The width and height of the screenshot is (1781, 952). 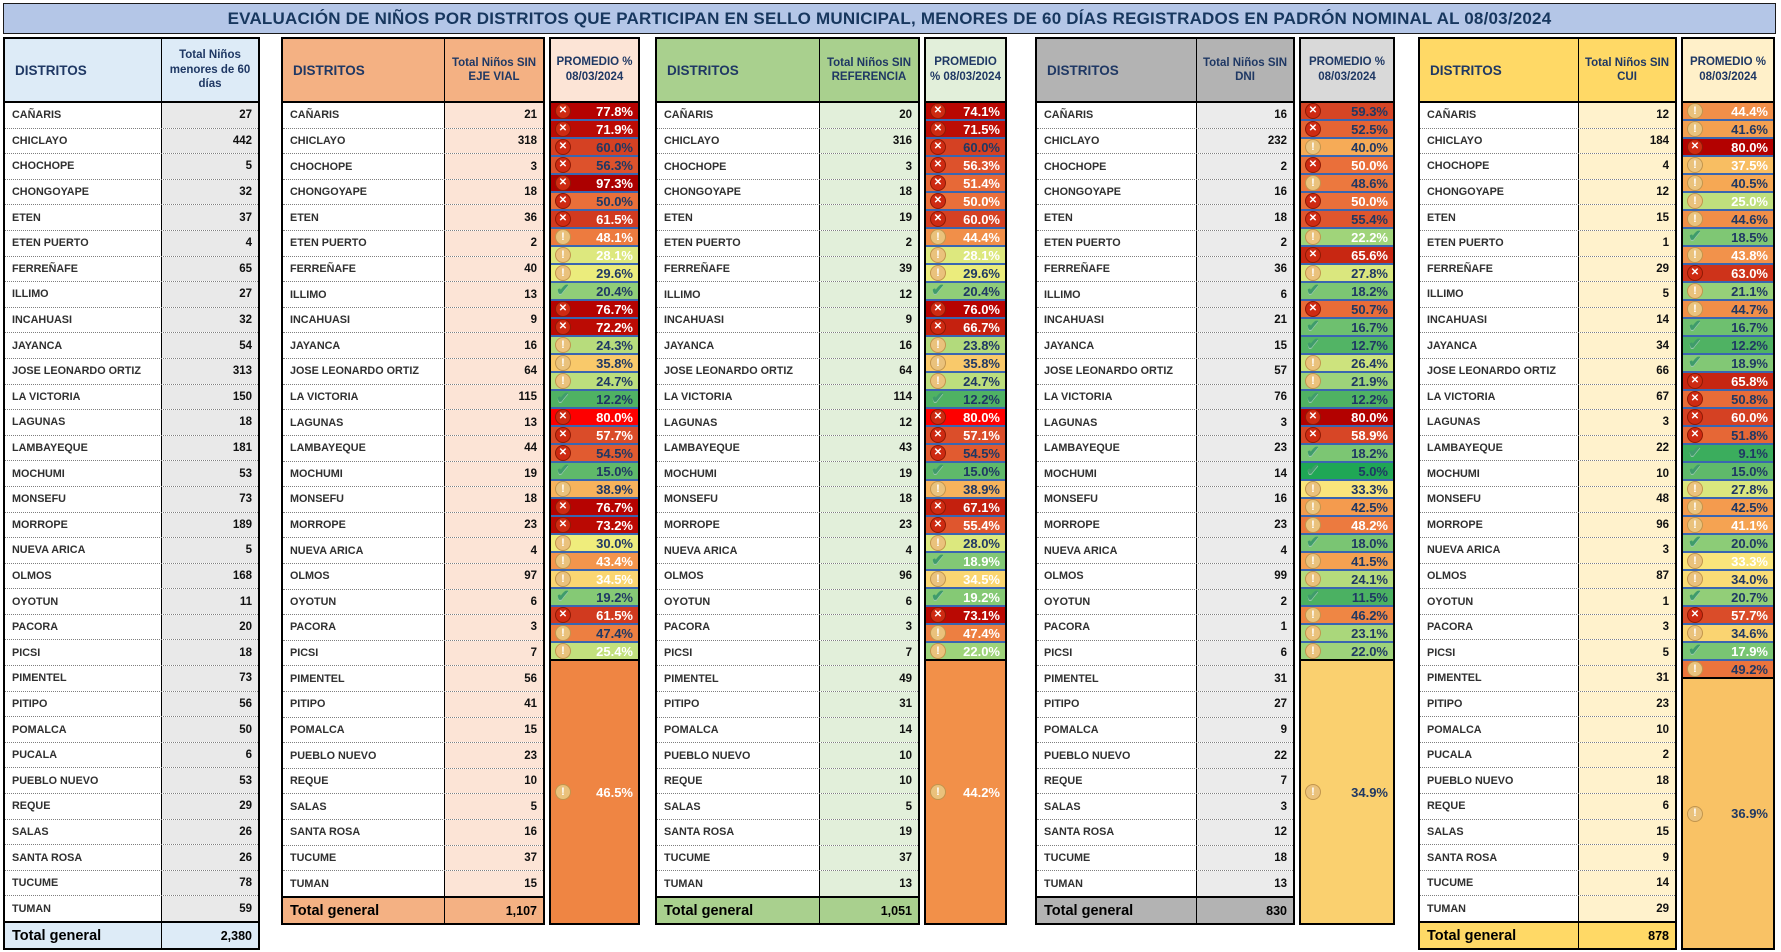 What do you see at coordinates (1728, 111) in the screenshot?
I see `pct-cell: ! 44.4%` at bounding box center [1728, 111].